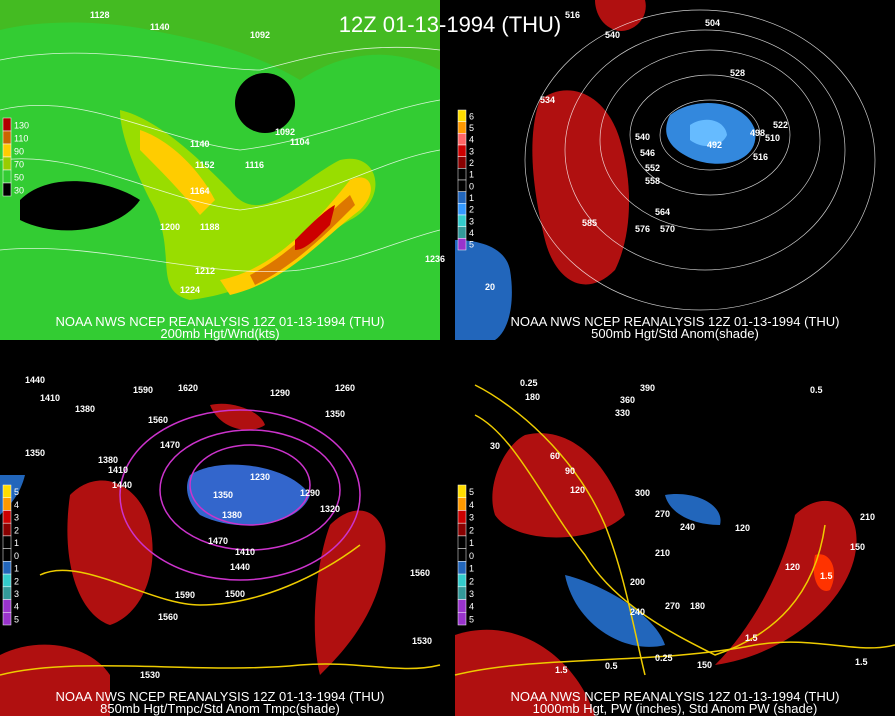  Describe the element at coordinates (647, 388) in the screenshot. I see `contour-label: 390` at that location.